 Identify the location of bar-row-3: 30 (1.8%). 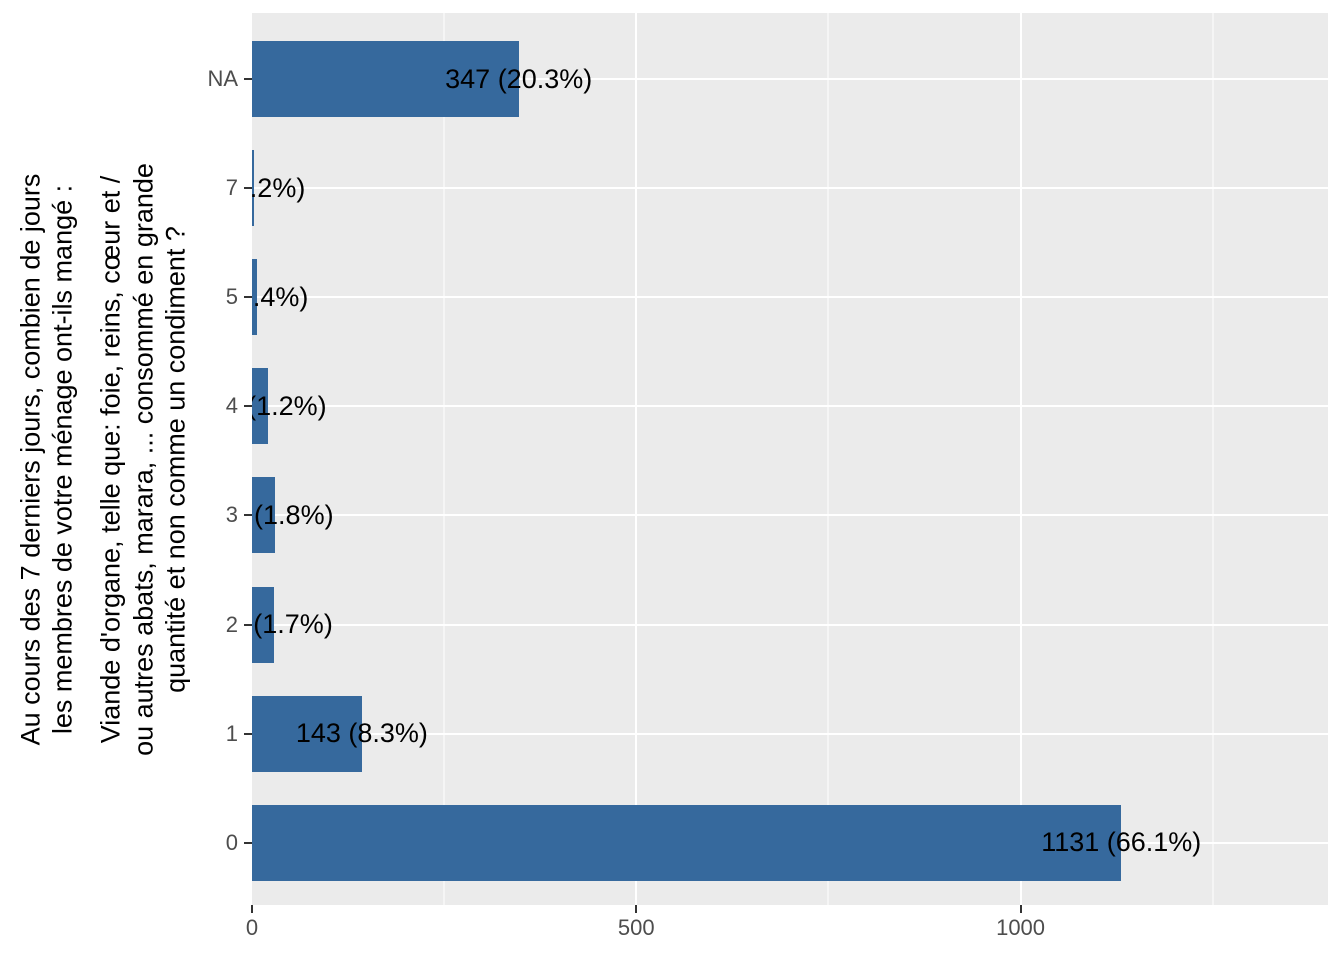
(790, 515).